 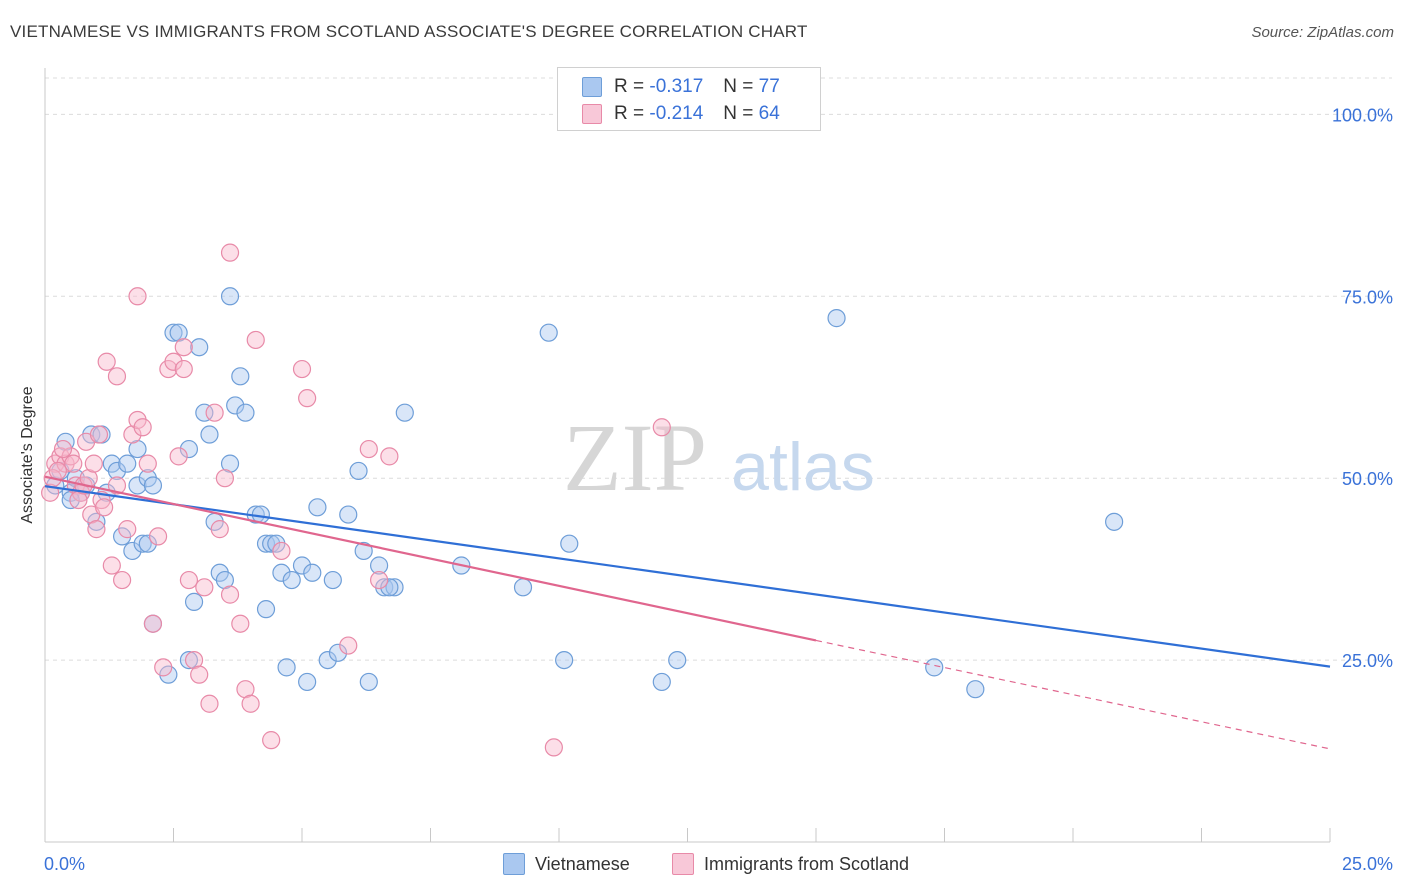 What do you see at coordinates (689, 99) in the screenshot?
I see `stats-legend: R = -0.317 N = 77 R = -0.214 N = 64` at bounding box center [689, 99].